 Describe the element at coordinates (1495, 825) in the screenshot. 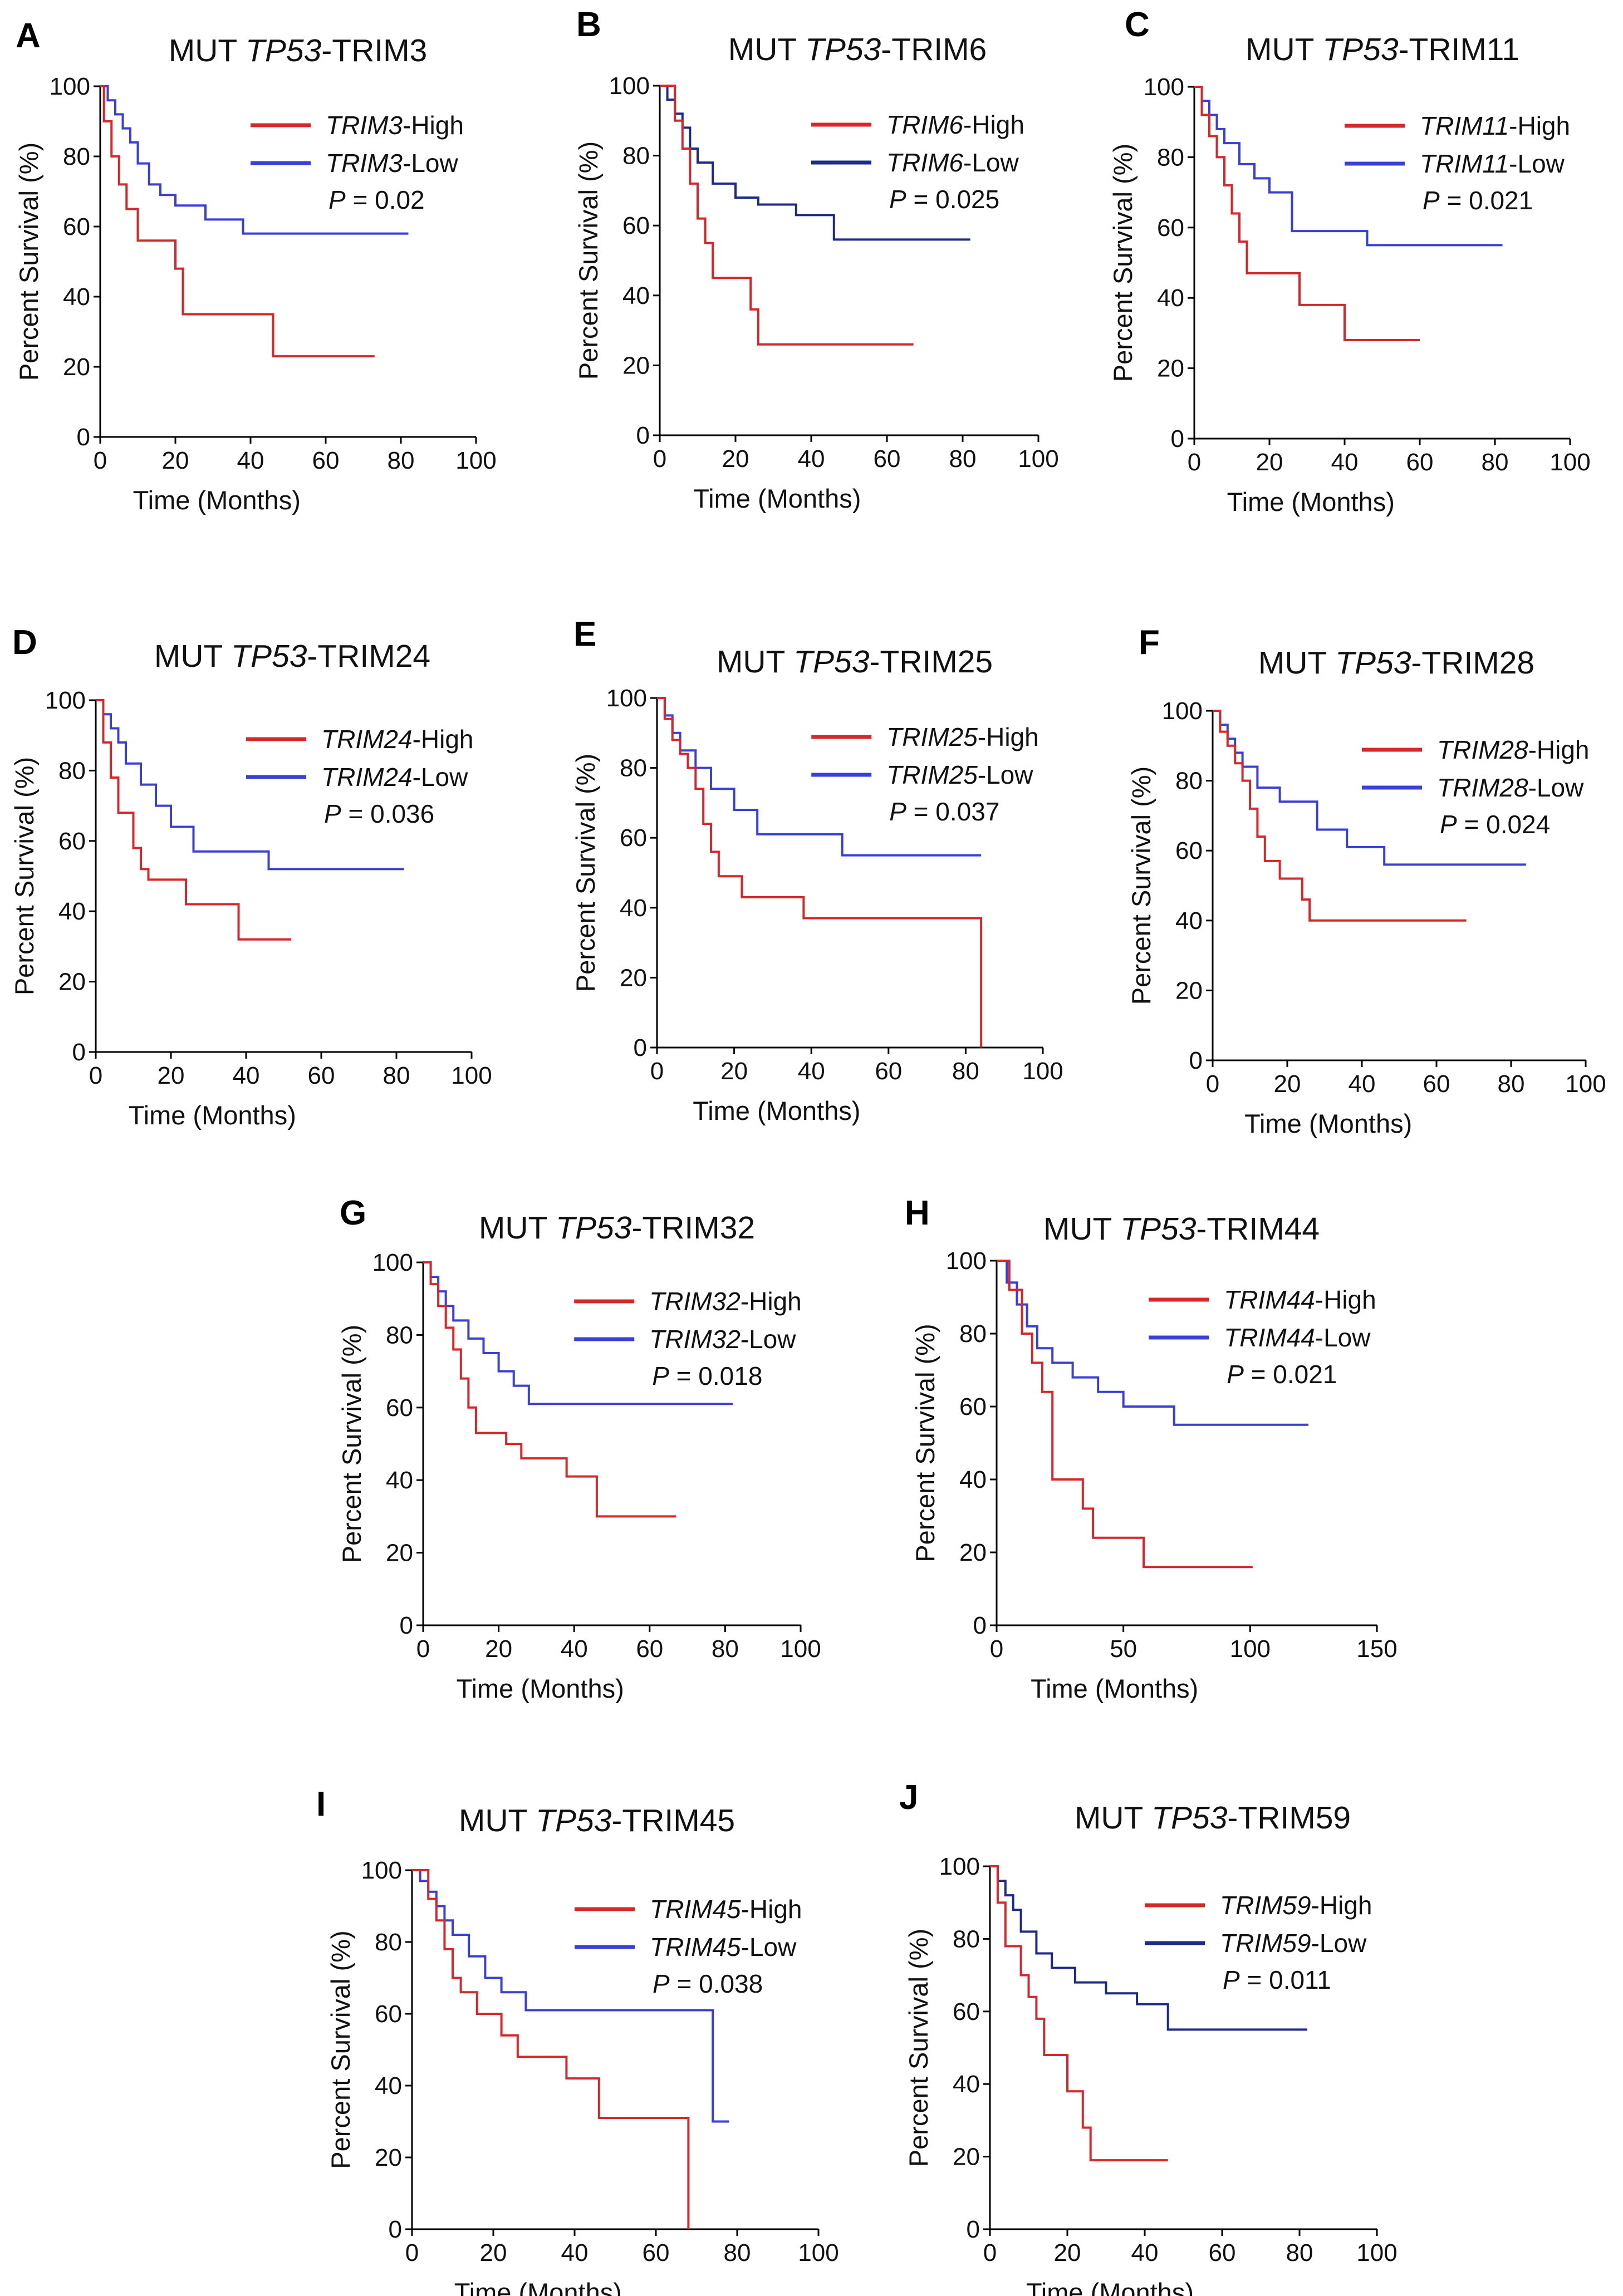

I see `p-value: P = 0.024` at that location.